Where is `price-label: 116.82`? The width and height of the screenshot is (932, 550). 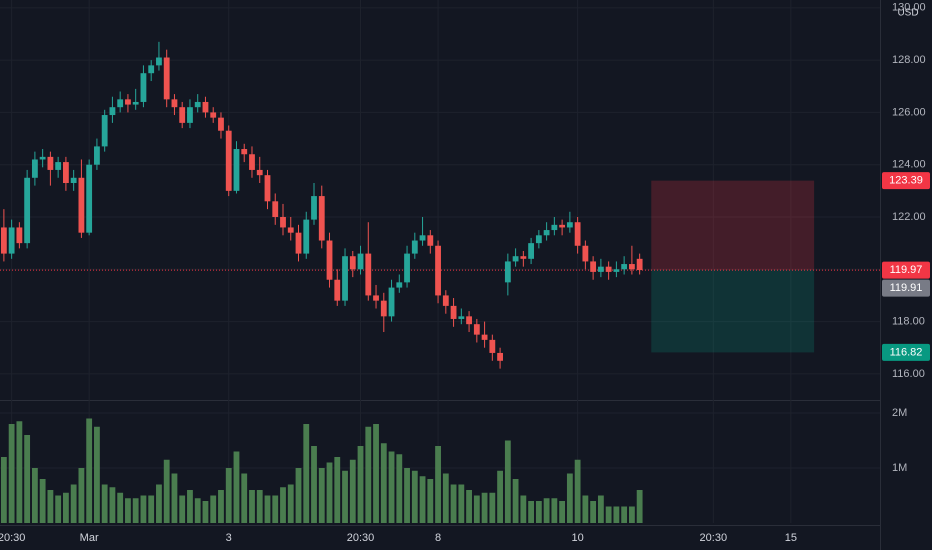 price-label: 116.82 is located at coordinates (906, 352).